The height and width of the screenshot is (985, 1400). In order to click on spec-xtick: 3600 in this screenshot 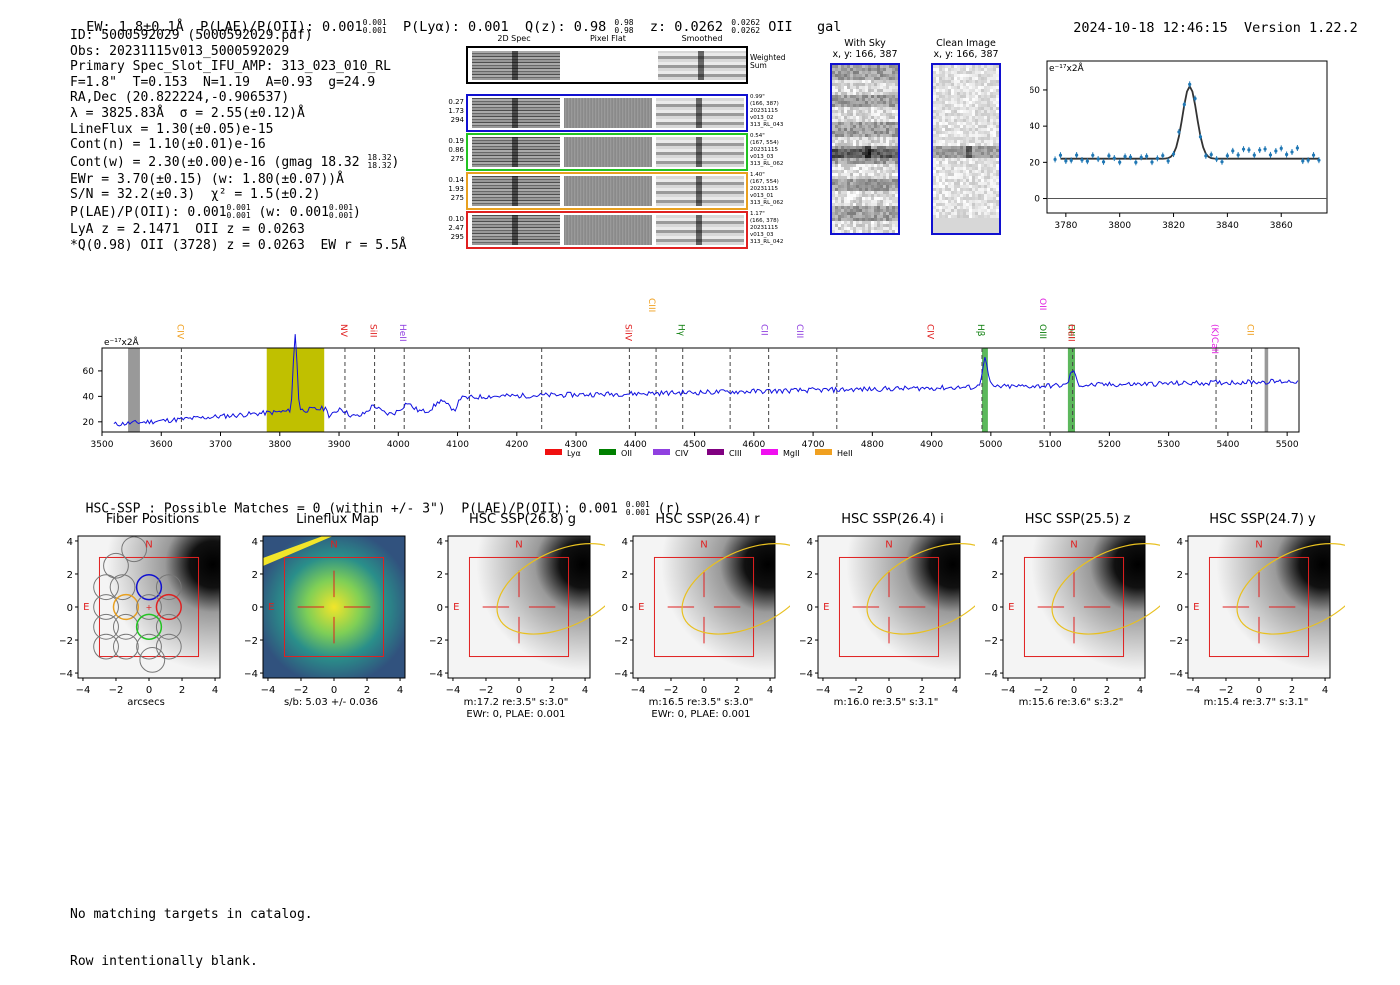, I will do `click(161, 445)`.